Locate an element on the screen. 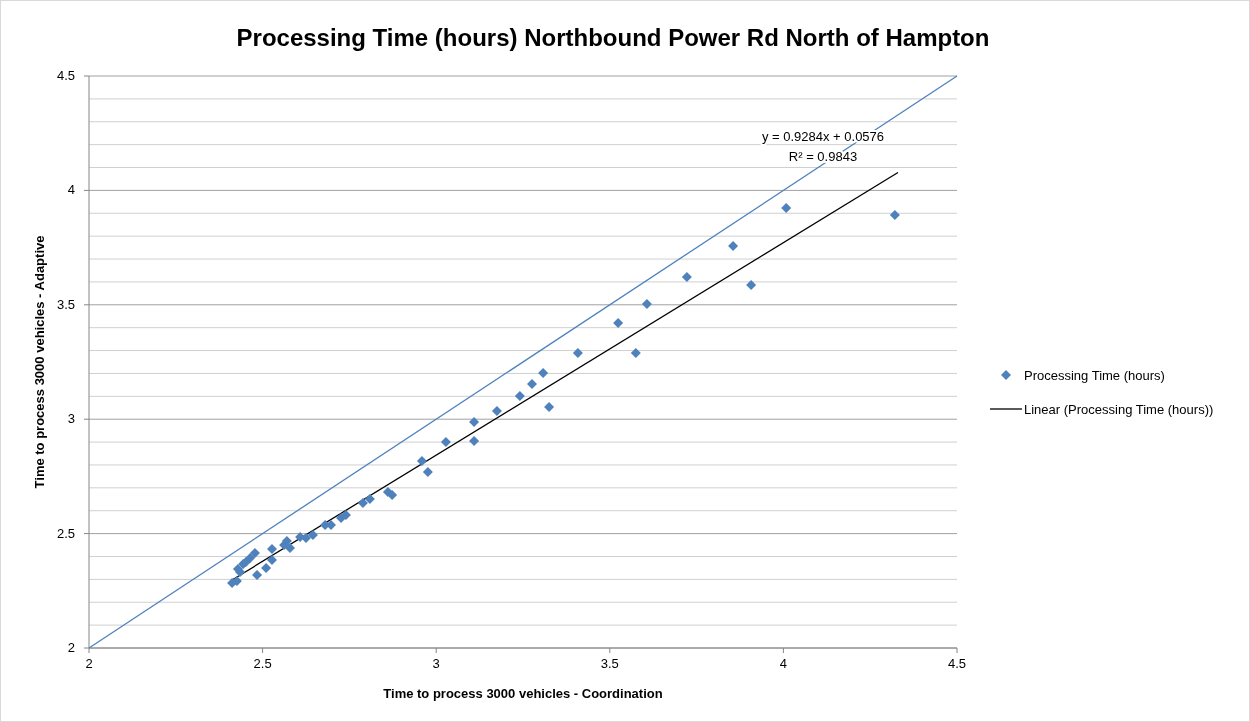  x-tick-label: 4 is located at coordinates (783, 663).